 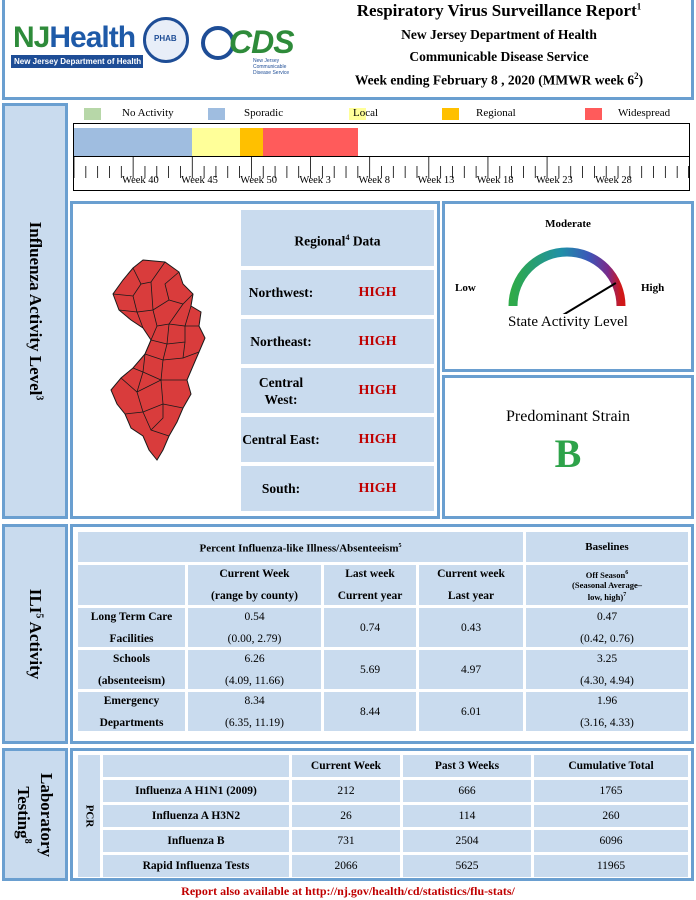 I want to click on lab-col-current-week: Current Week, so click(x=346, y=766).